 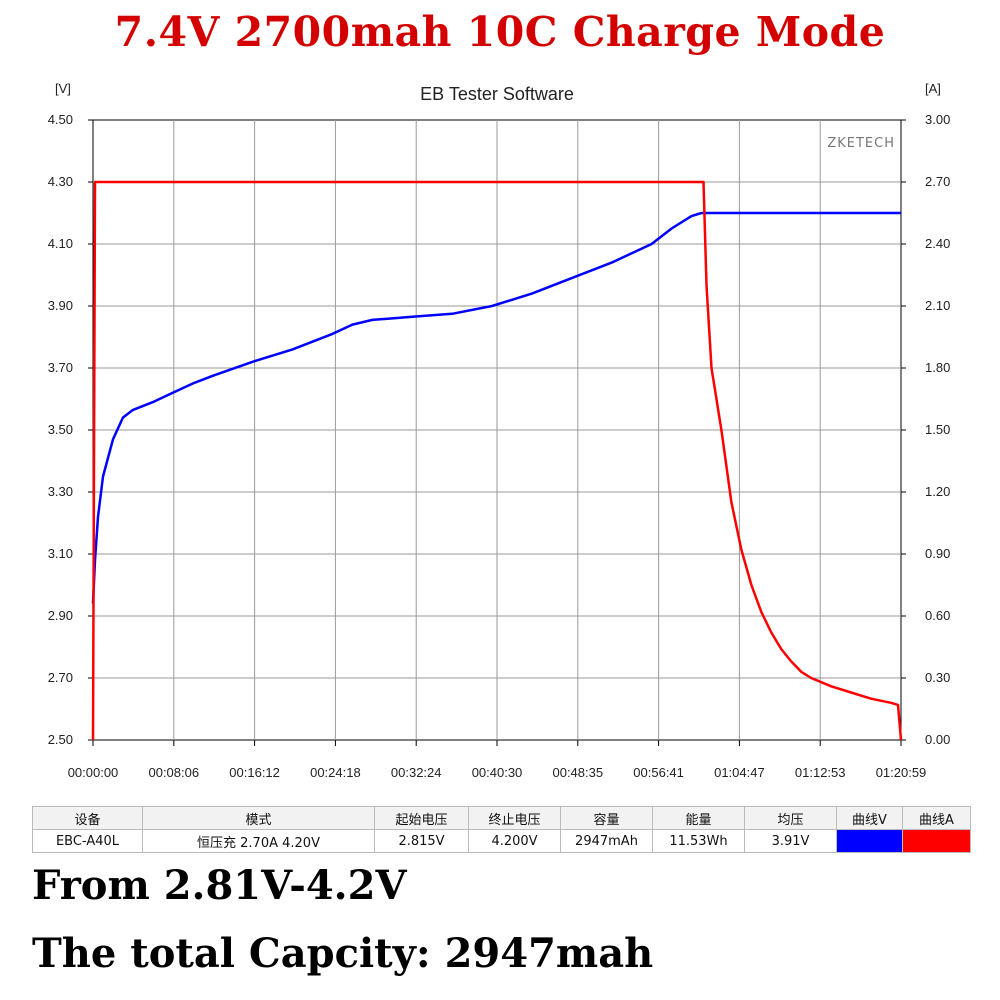 What do you see at coordinates (861, 143) in the screenshot?
I see `watermark-text: ZKETECH` at bounding box center [861, 143].